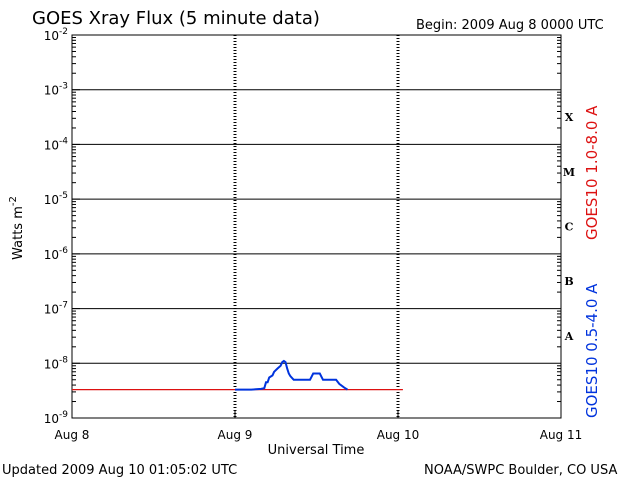 The height and width of the screenshot is (480, 640). Describe the element at coordinates (319, 426) in the screenshot. I see `x-axis-ticks: Aug 8 Aug 9 Aug 10 Aug 11` at that location.